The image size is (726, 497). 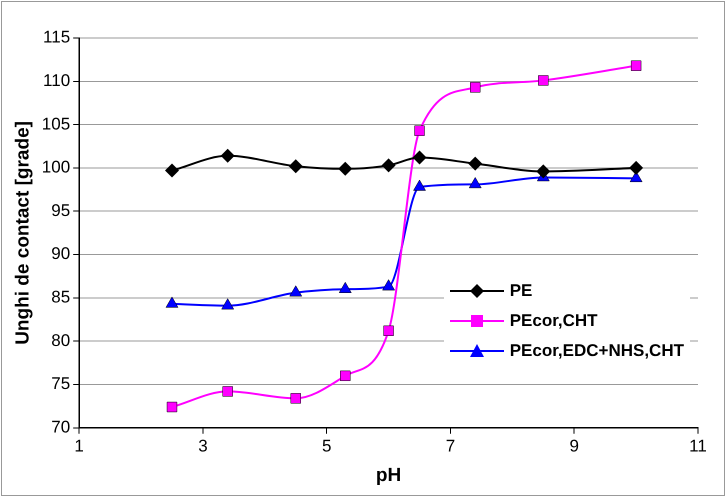 I want to click on legend-label: PEcor,EDC+NHS,CHT, so click(x=597, y=350).